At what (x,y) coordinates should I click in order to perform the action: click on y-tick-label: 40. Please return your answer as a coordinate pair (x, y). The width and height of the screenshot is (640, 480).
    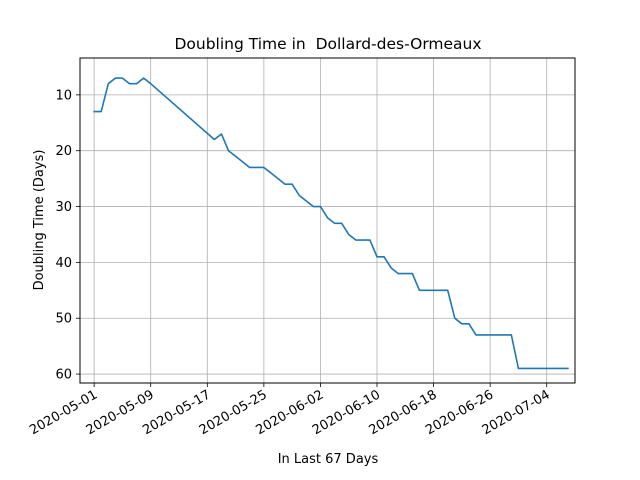
    Looking at the image, I should click on (63, 263).